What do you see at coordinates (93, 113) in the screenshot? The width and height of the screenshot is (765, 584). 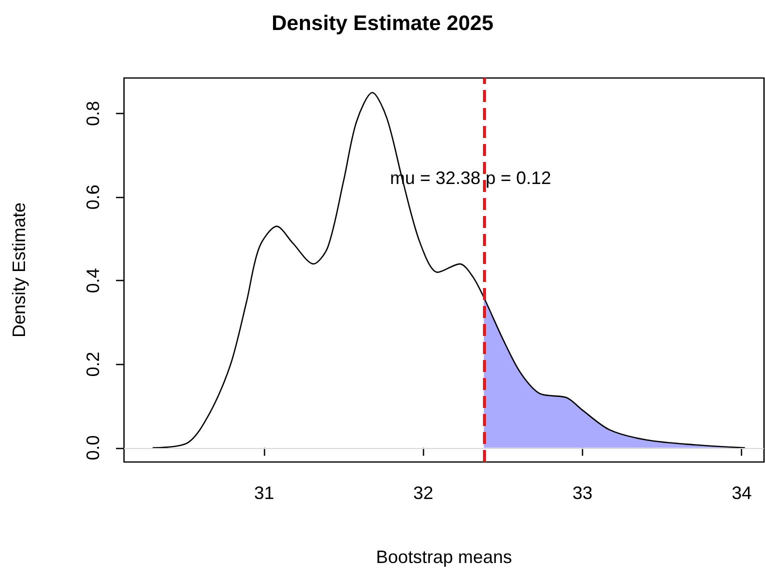 I see `y-tick-label: 0.8` at bounding box center [93, 113].